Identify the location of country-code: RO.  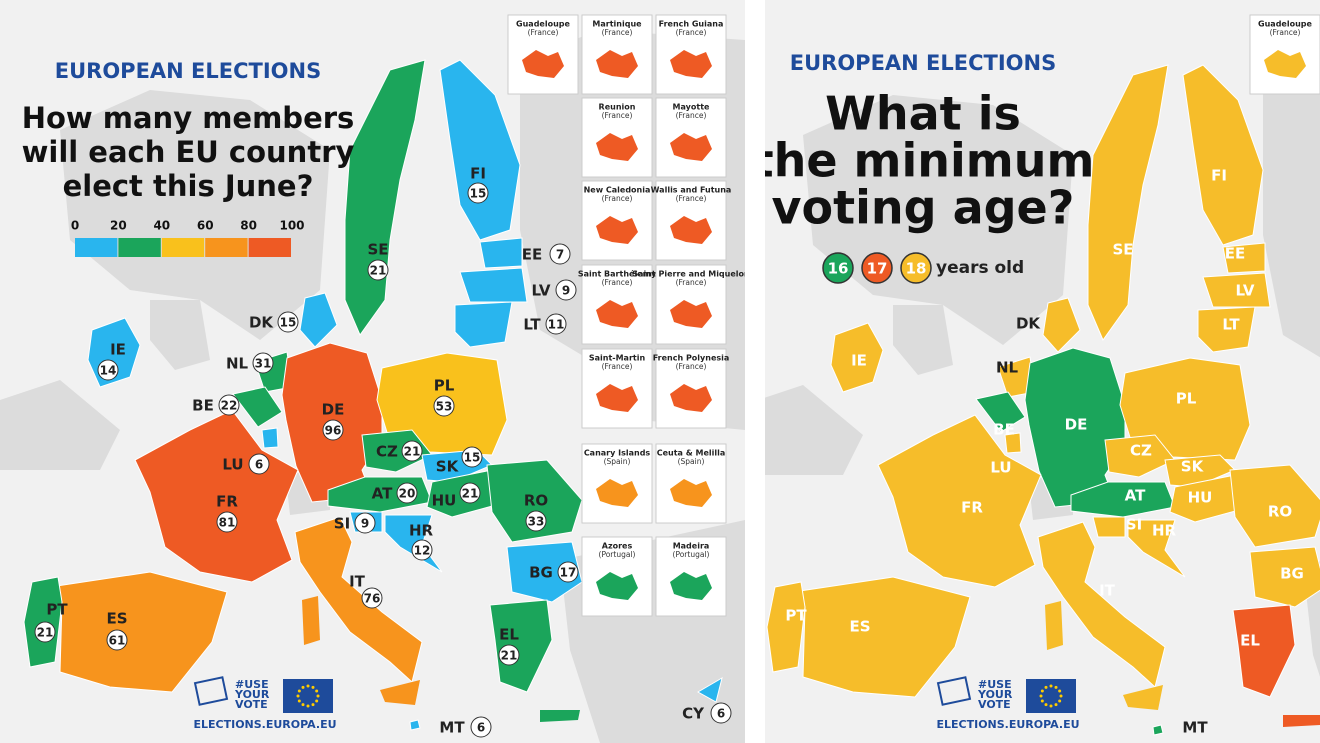
(536, 501).